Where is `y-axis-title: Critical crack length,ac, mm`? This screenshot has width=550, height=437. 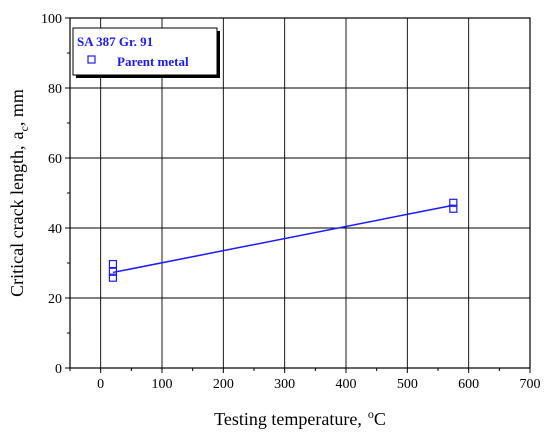 y-axis-title: Critical crack length,ac, mm is located at coordinates (19, 193).